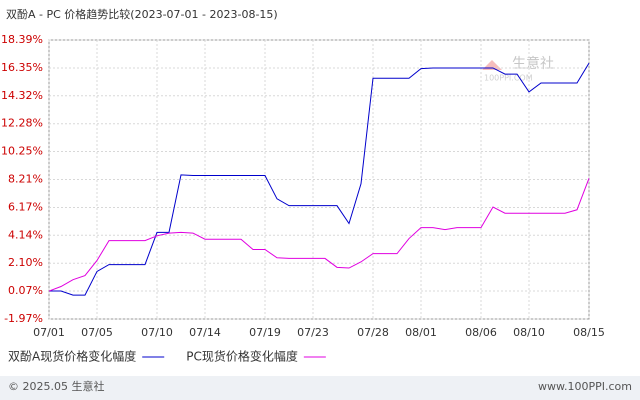 This screenshot has width=640, height=400. I want to click on x-tick-label: 07/05, so click(97, 332).